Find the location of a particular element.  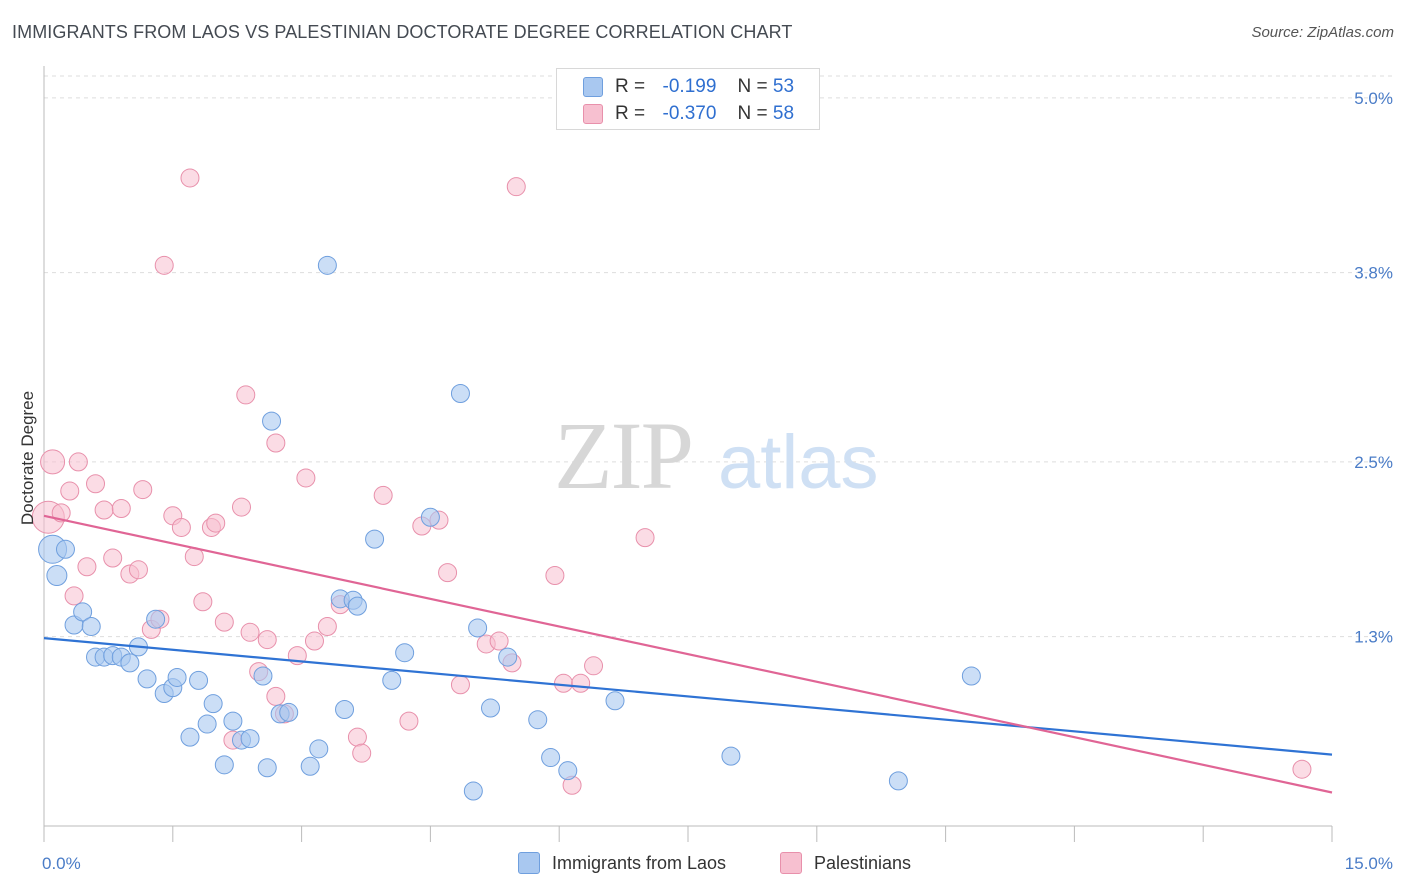

x-tick-label: 0.0% is located at coordinates (61, 863).